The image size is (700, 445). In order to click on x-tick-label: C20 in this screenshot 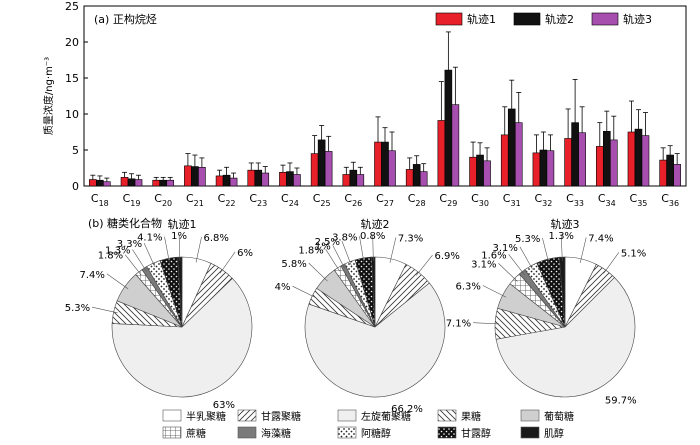, I will do `click(163, 200)`.